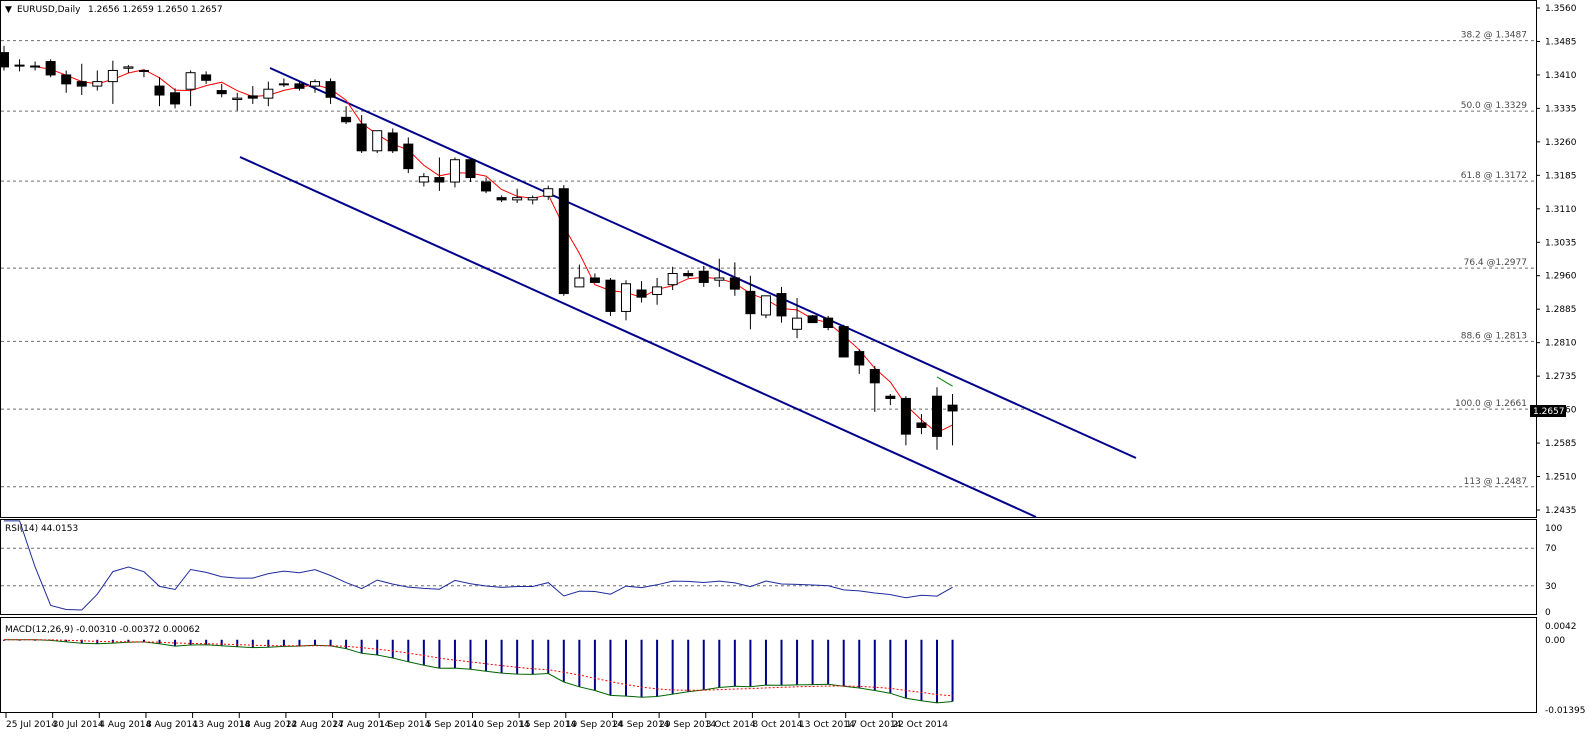 This screenshot has height=745, width=1596. I want to click on date-tick-label: 5 Sep 2014, so click(452, 725).